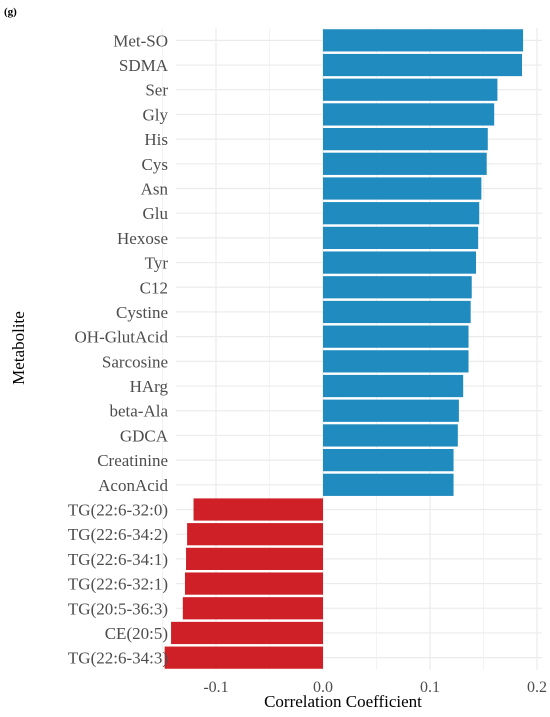 This screenshot has height=717, width=550. I want to click on y-tick-label: GDCA, so click(144, 435).